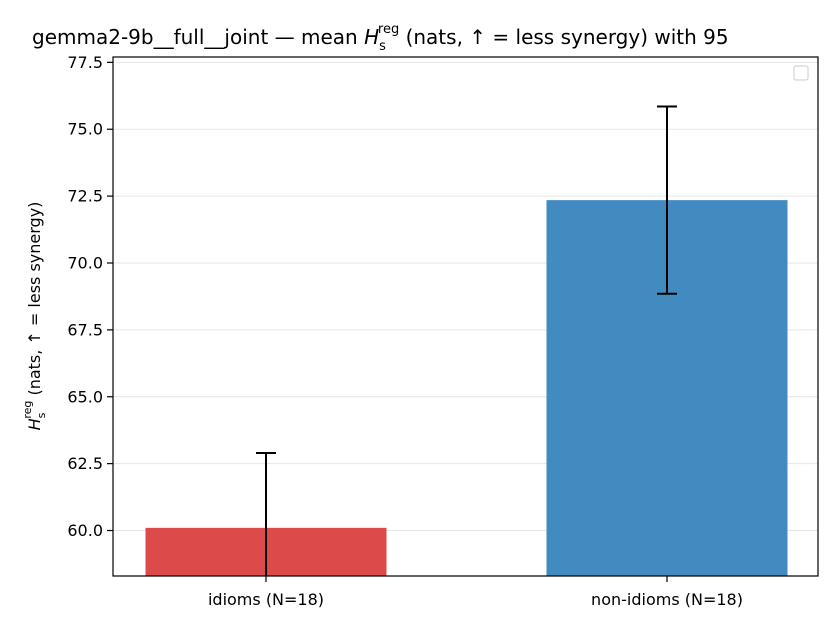 The height and width of the screenshot is (630, 840). Describe the element at coordinates (90, 296) in the screenshot. I see `y-axis-ticks: 60.0 62.5 65.0 67.5 70.0 72.5 75.0 77.5` at that location.